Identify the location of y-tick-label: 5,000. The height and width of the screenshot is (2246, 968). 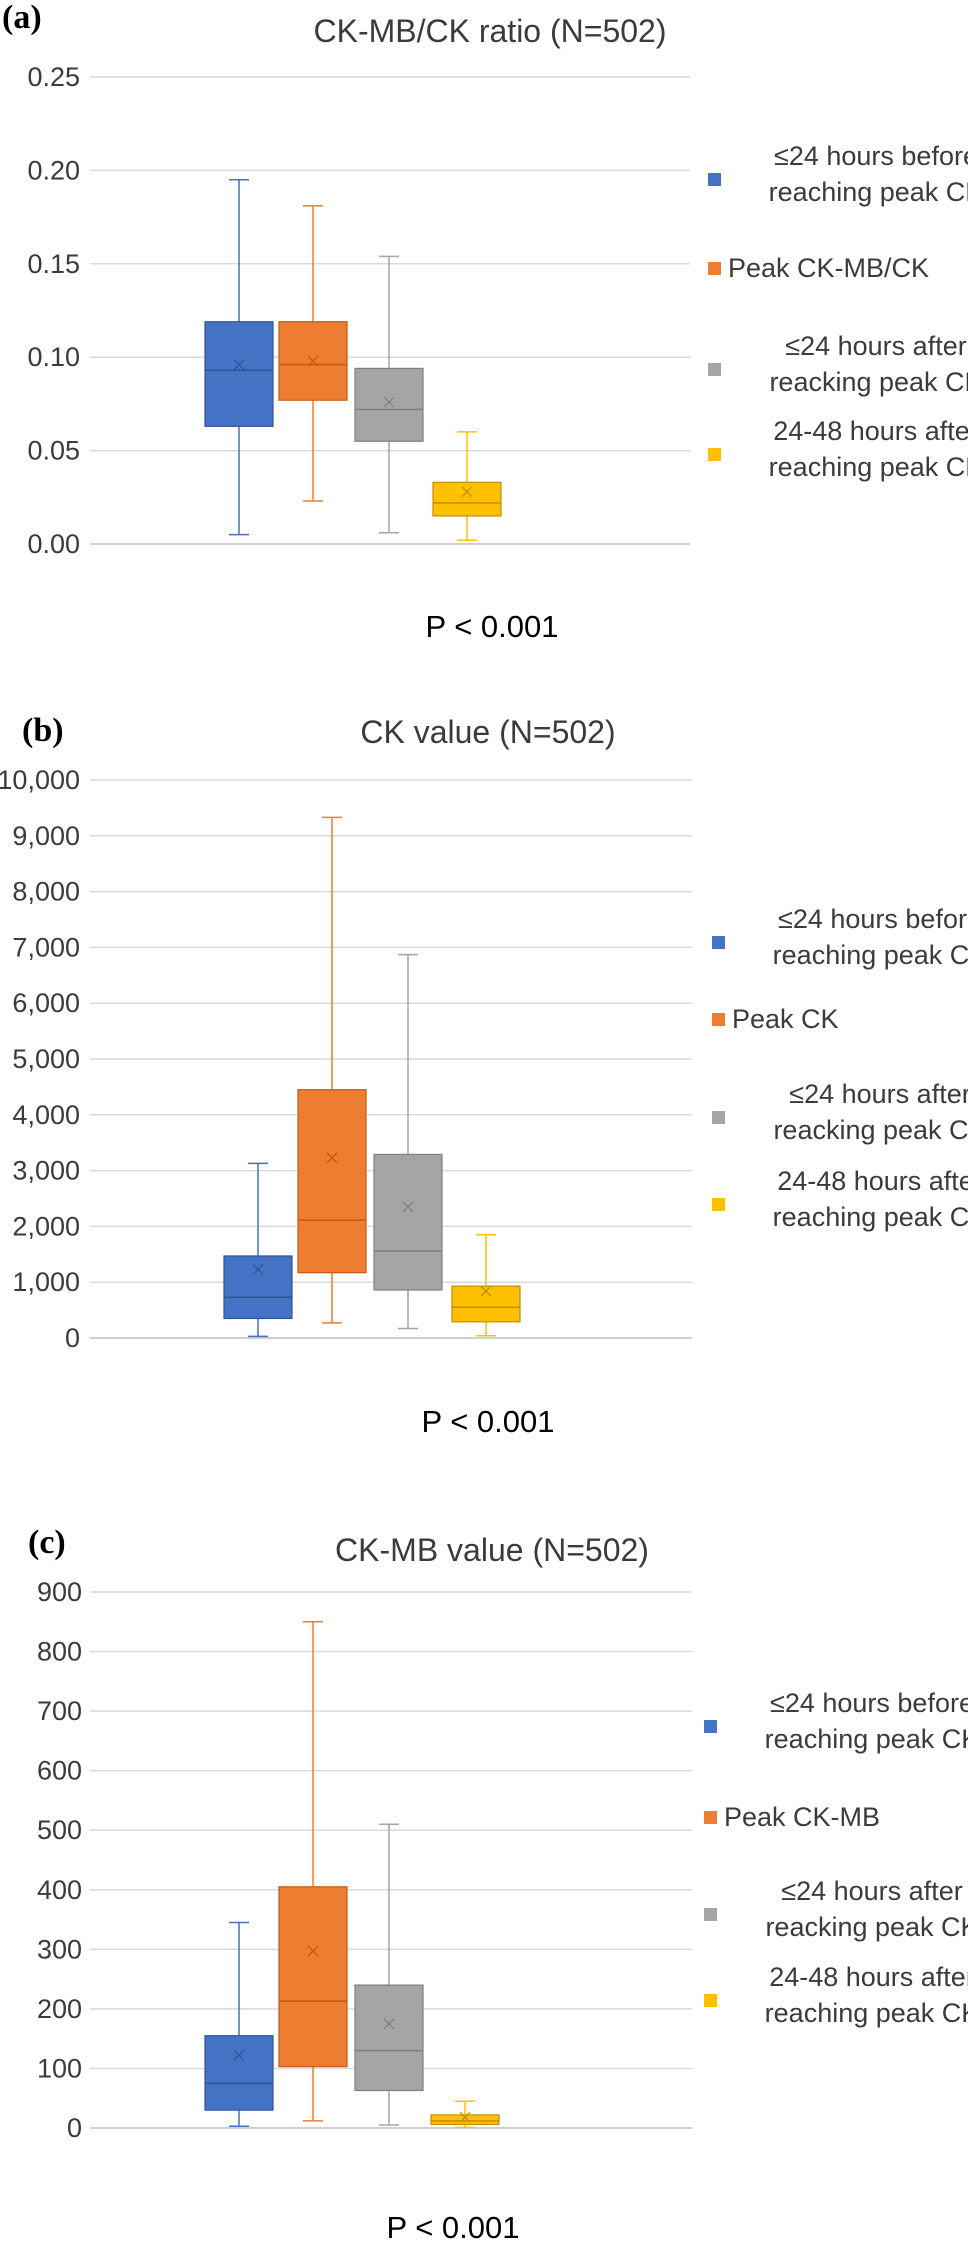
(46, 1059).